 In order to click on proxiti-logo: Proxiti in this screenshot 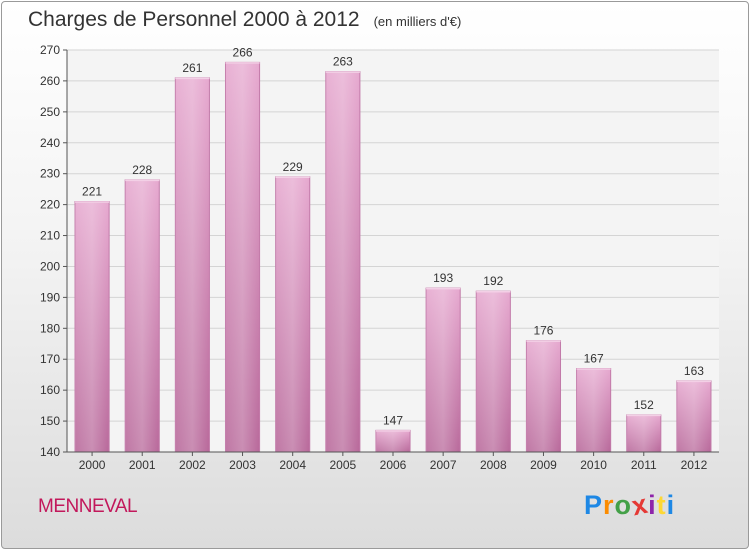, I will do `click(630, 505)`.